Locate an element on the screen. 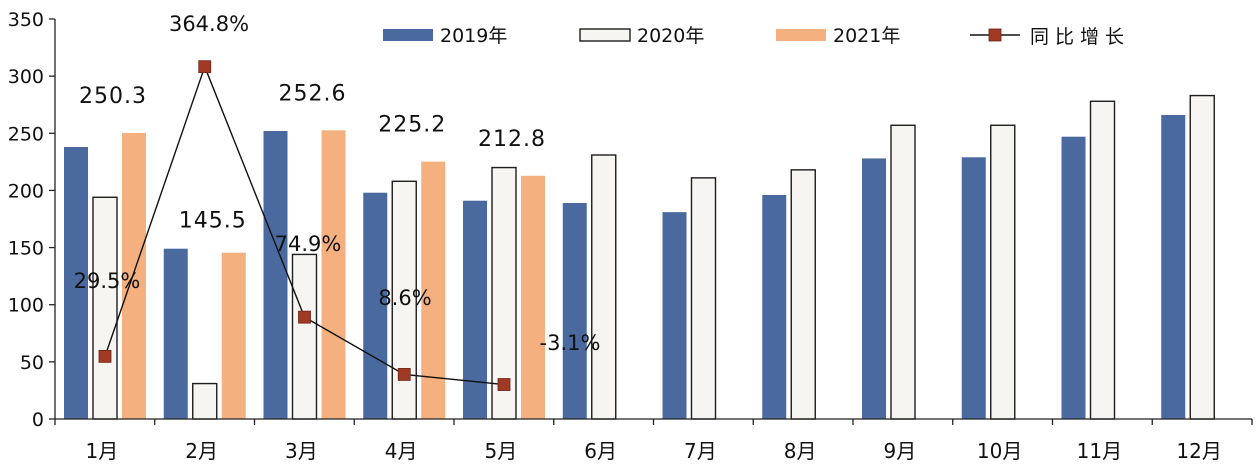 The image size is (1258, 476). growth-marker-1月 is located at coordinates (105, 356).